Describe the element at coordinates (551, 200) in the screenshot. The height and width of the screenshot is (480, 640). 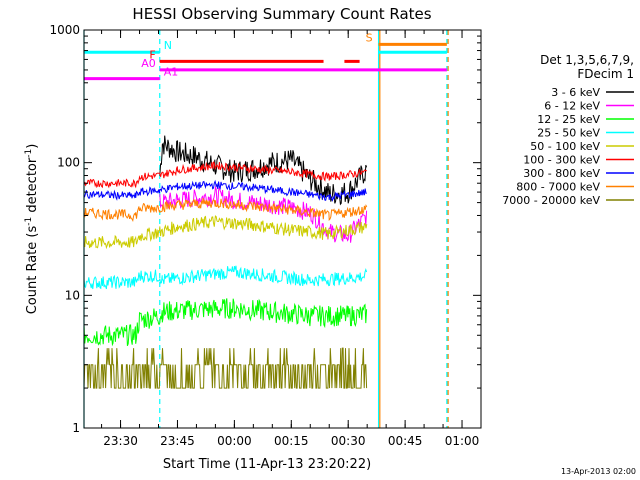
I see `legend-entry-label: 7000 - 20000 keV` at that location.